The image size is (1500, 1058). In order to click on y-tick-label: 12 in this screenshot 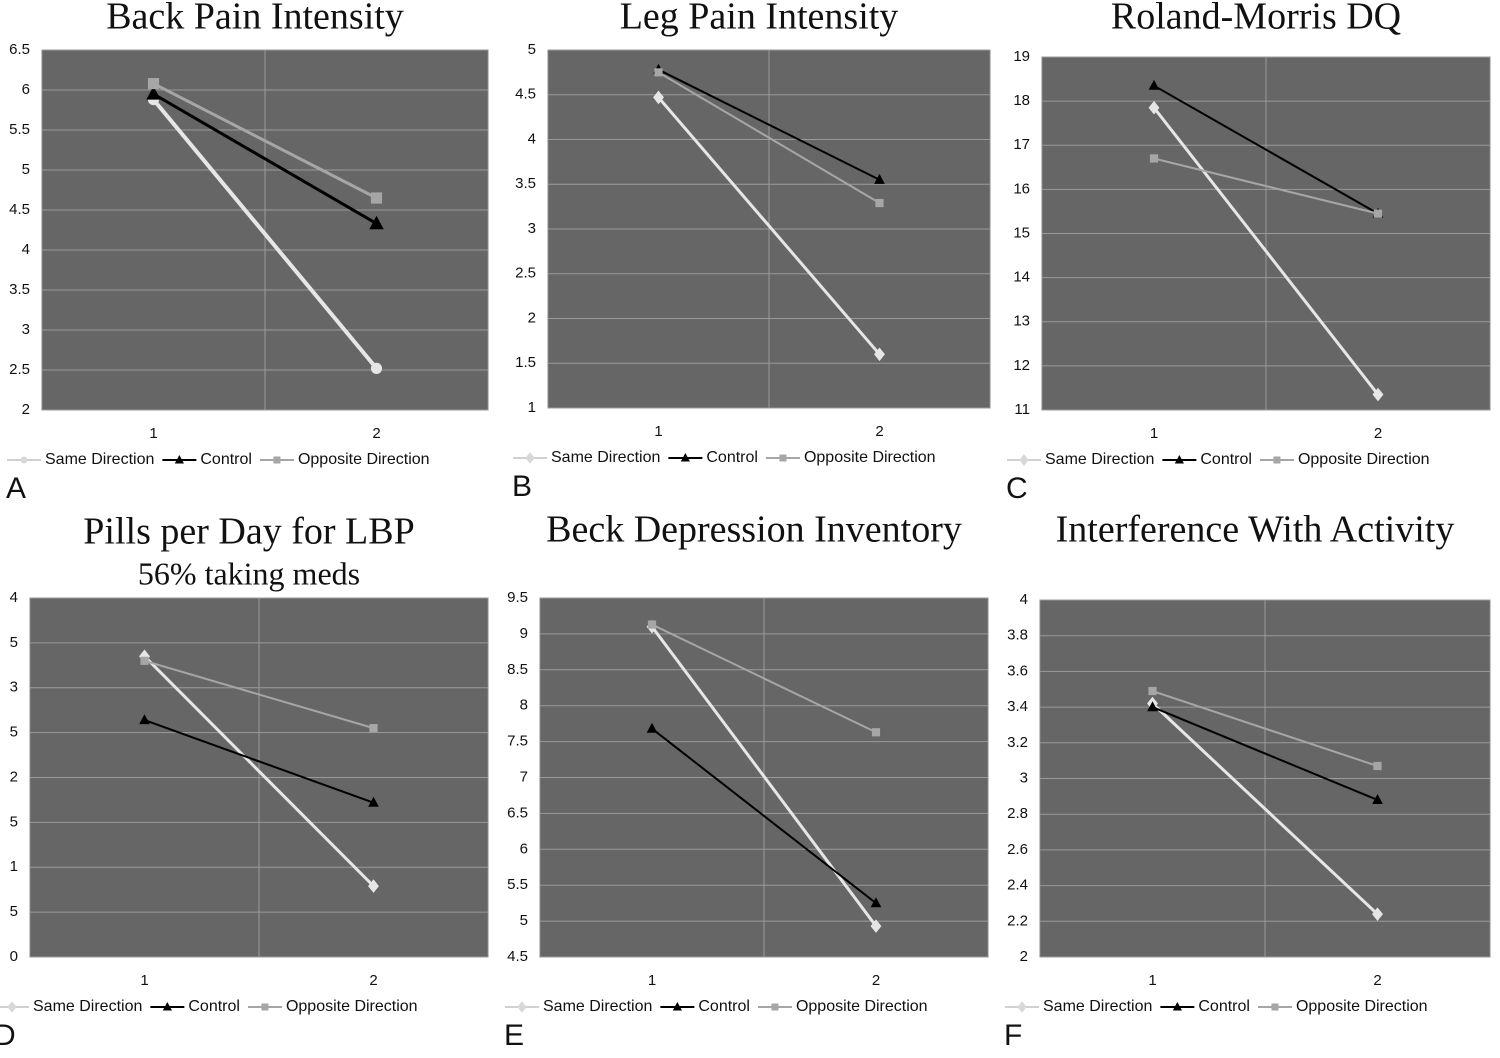, I will do `click(1021, 365)`.